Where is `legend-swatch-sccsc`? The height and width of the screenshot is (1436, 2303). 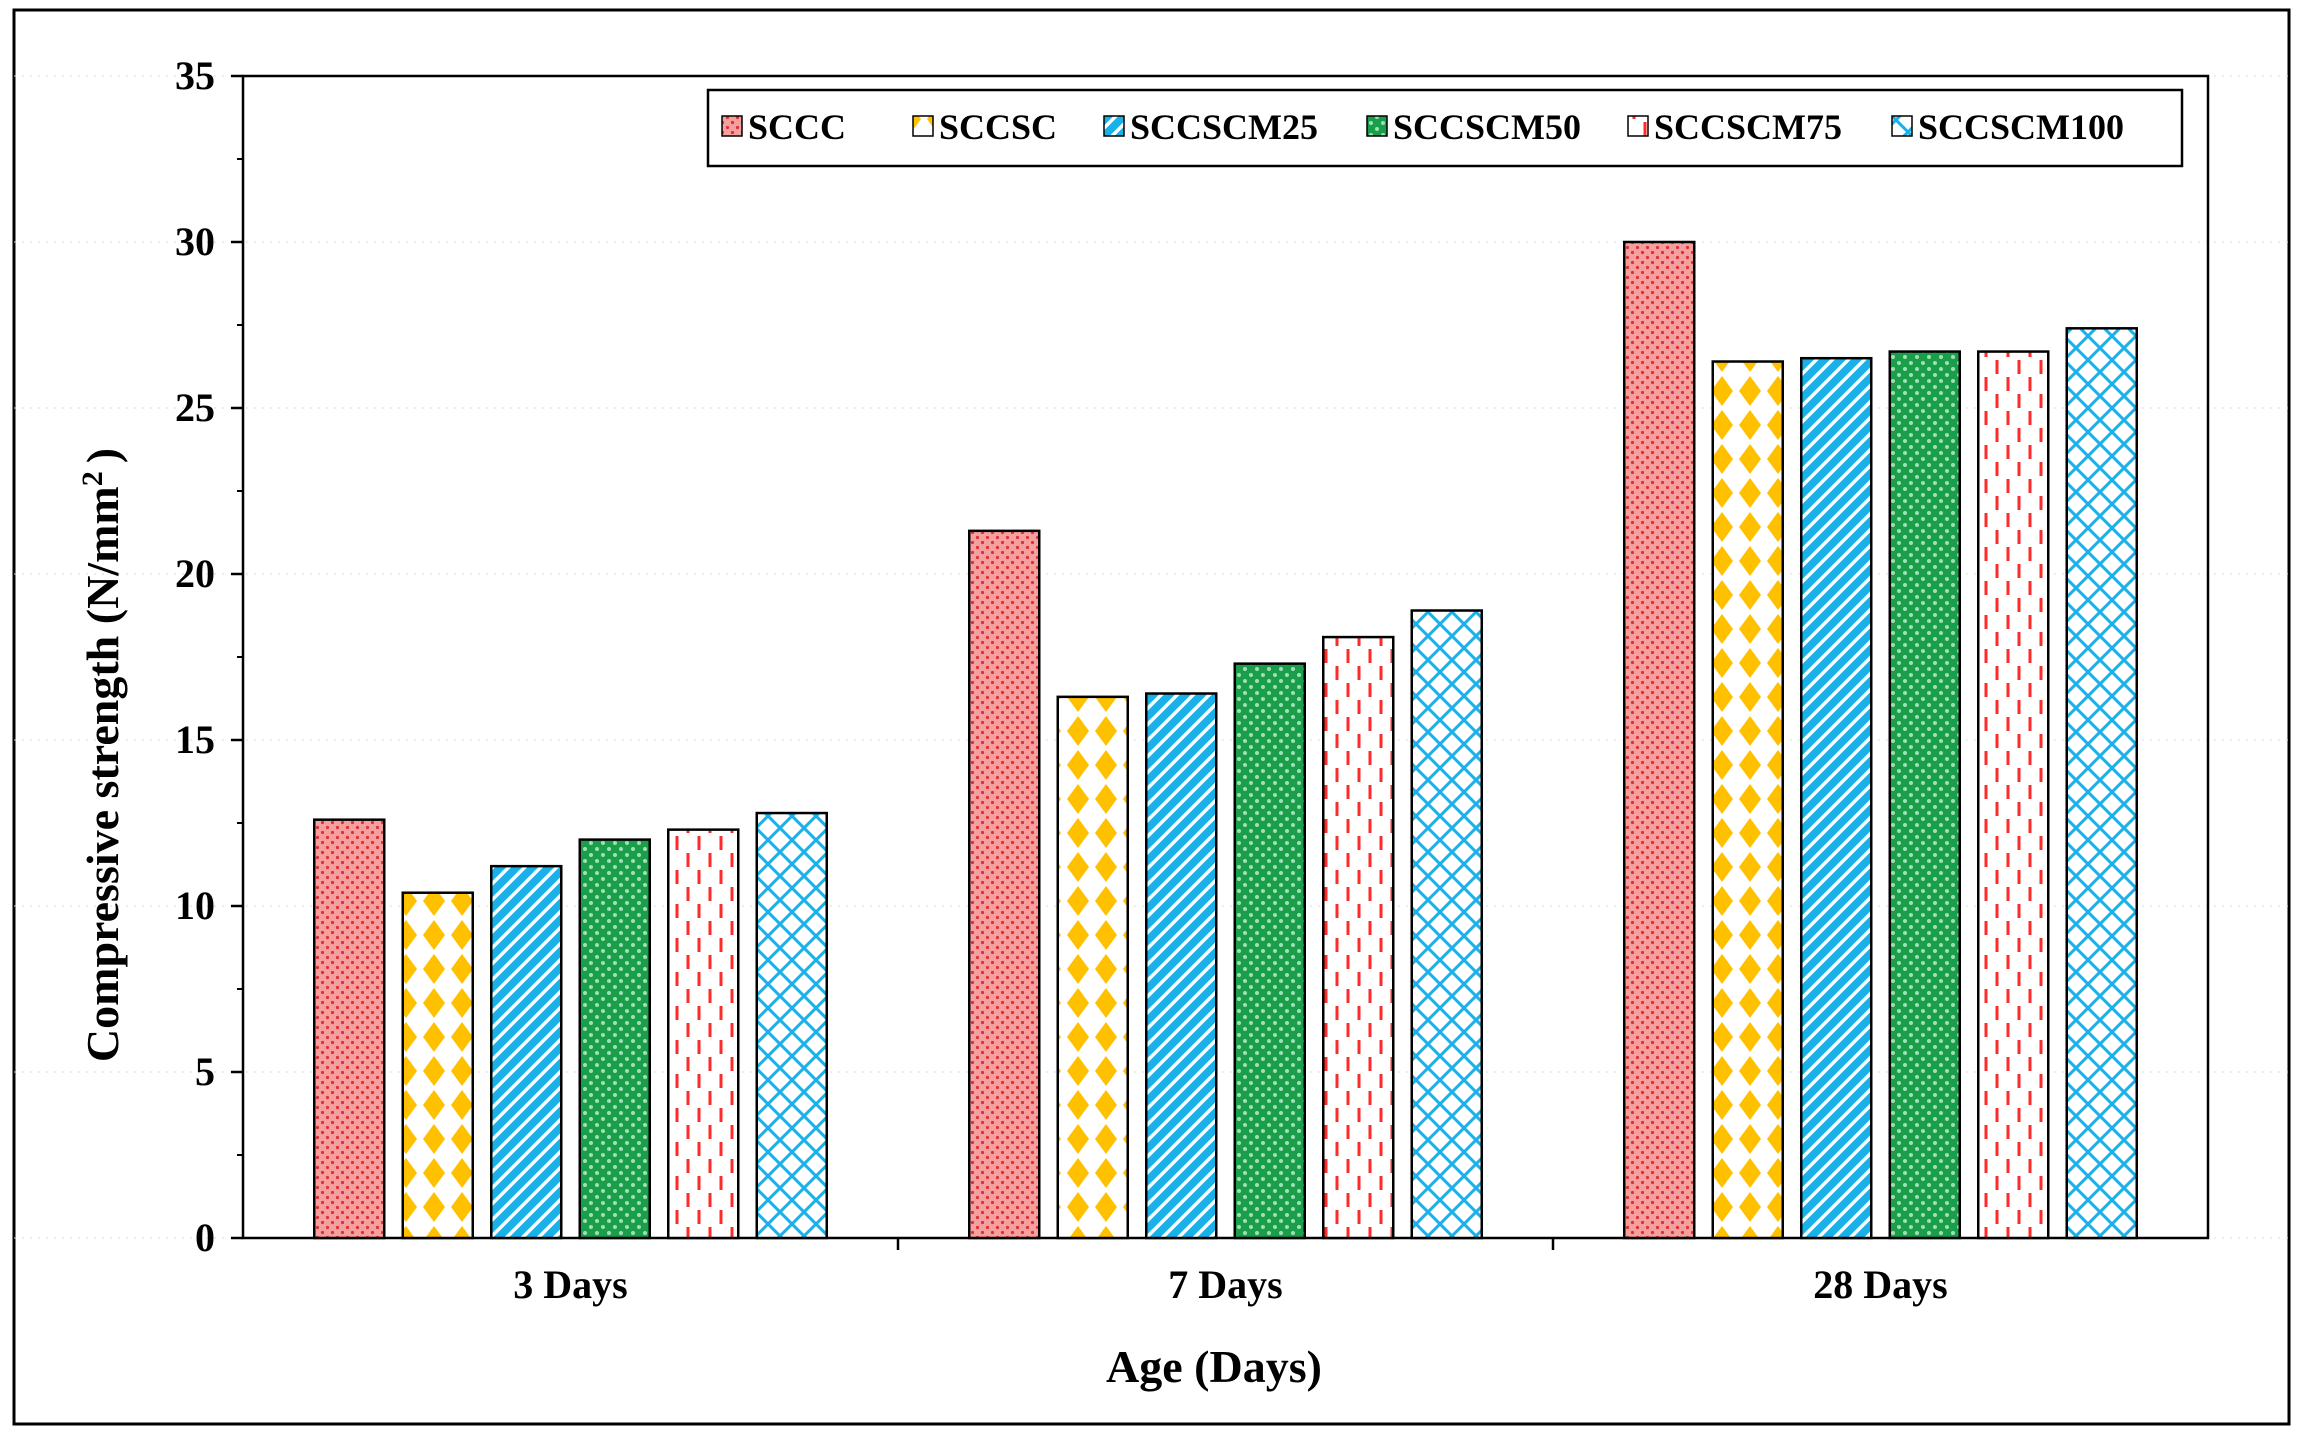
legend-swatch-sccsc is located at coordinates (923, 126).